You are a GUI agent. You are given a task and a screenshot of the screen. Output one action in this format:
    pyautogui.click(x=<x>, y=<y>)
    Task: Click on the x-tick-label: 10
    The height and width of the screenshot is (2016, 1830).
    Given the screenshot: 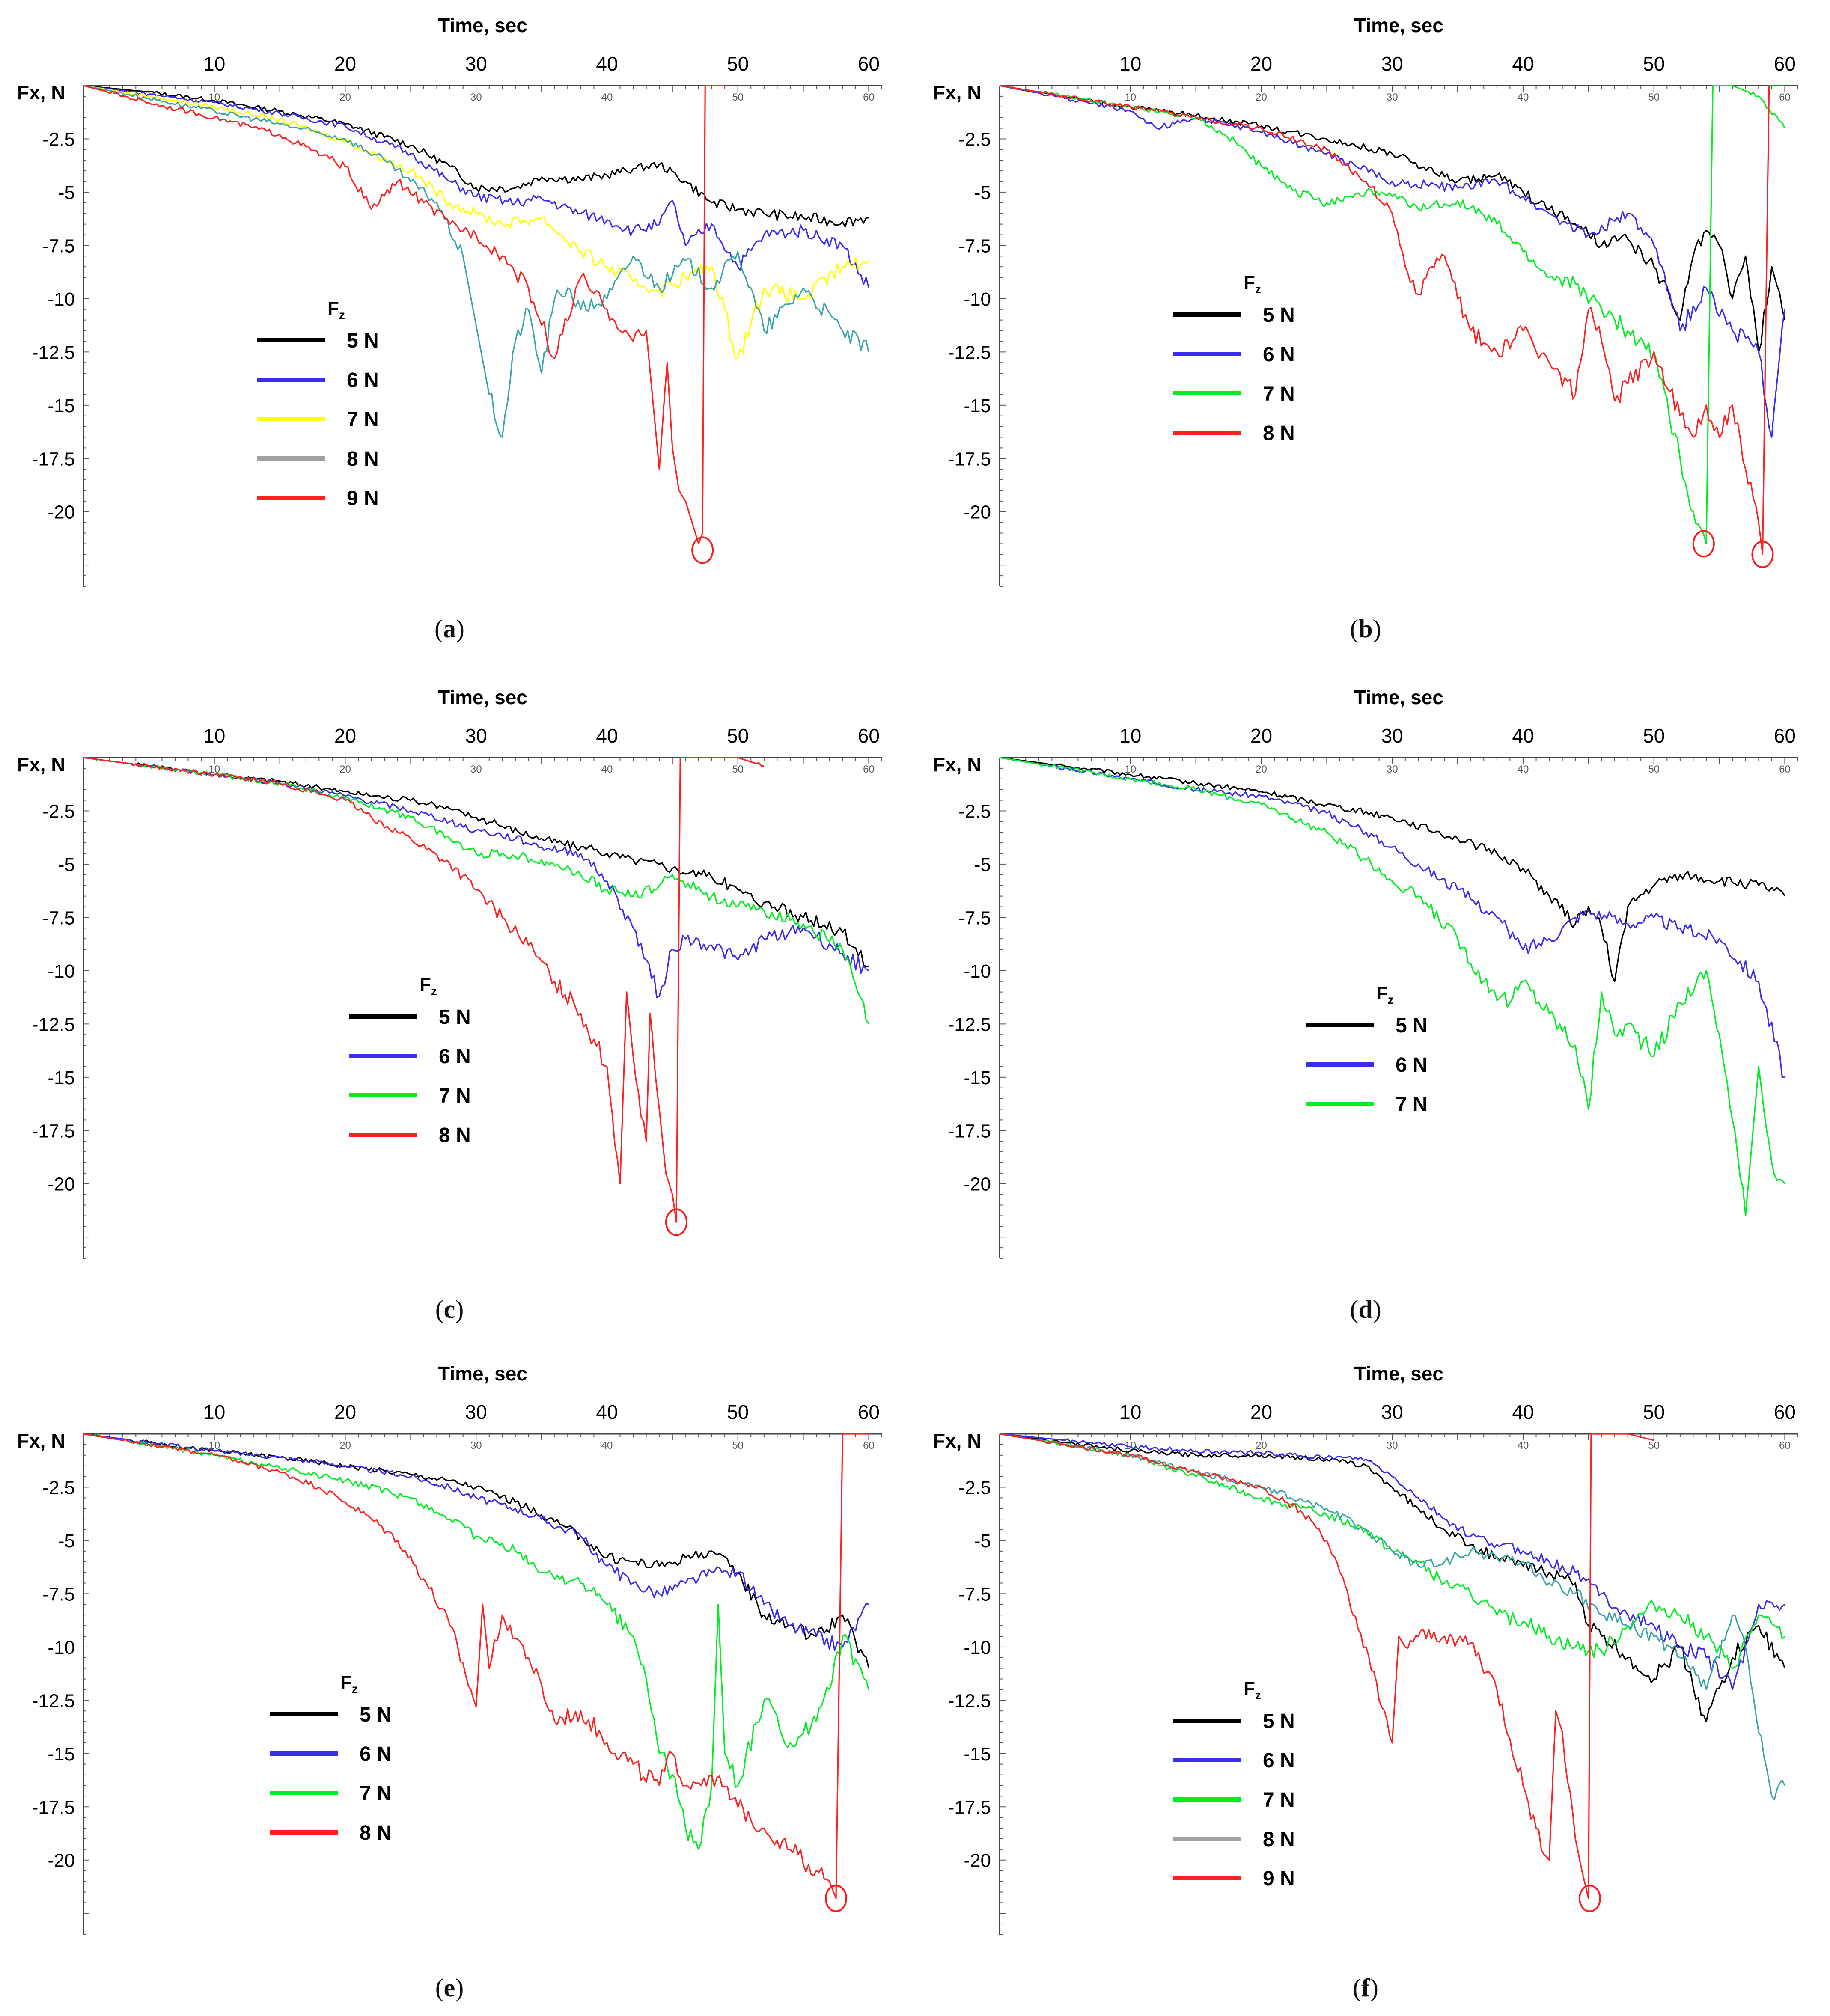 What is the action you would take?
    pyautogui.click(x=1130, y=736)
    